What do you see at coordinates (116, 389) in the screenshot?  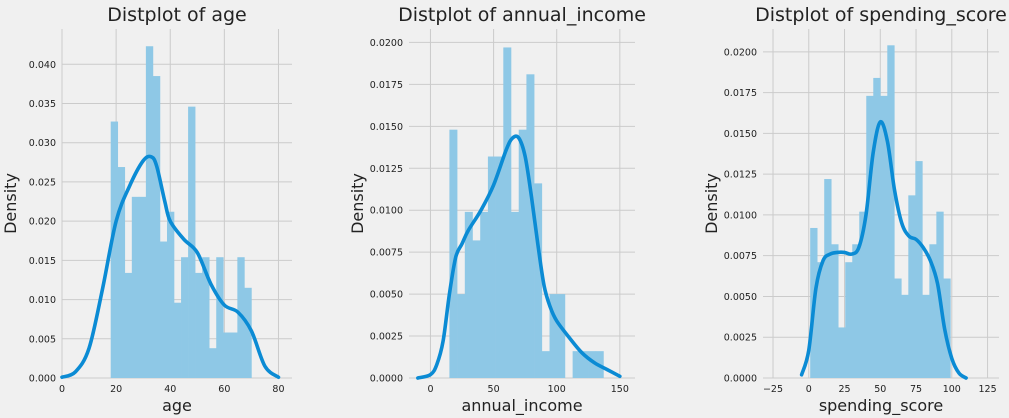 I see `x-tick-label: 20` at bounding box center [116, 389].